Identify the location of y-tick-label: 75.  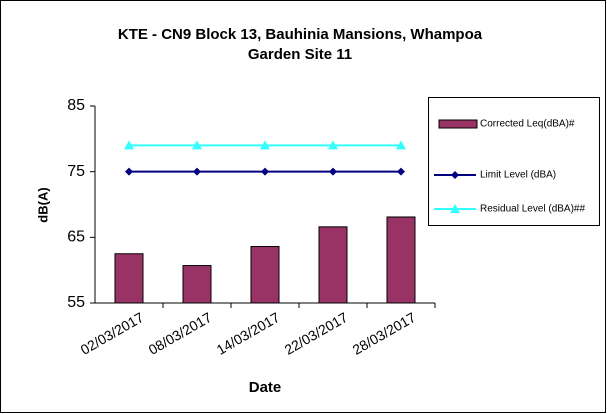
(76, 171).